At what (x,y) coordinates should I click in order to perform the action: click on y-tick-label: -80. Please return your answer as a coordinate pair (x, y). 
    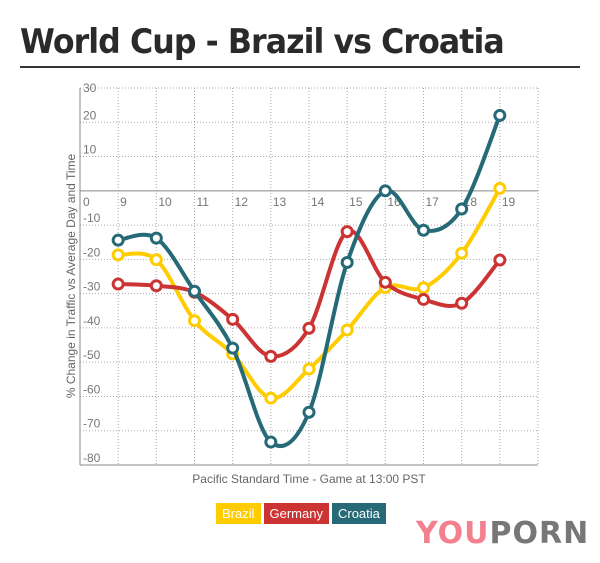
    Looking at the image, I should click on (92, 458).